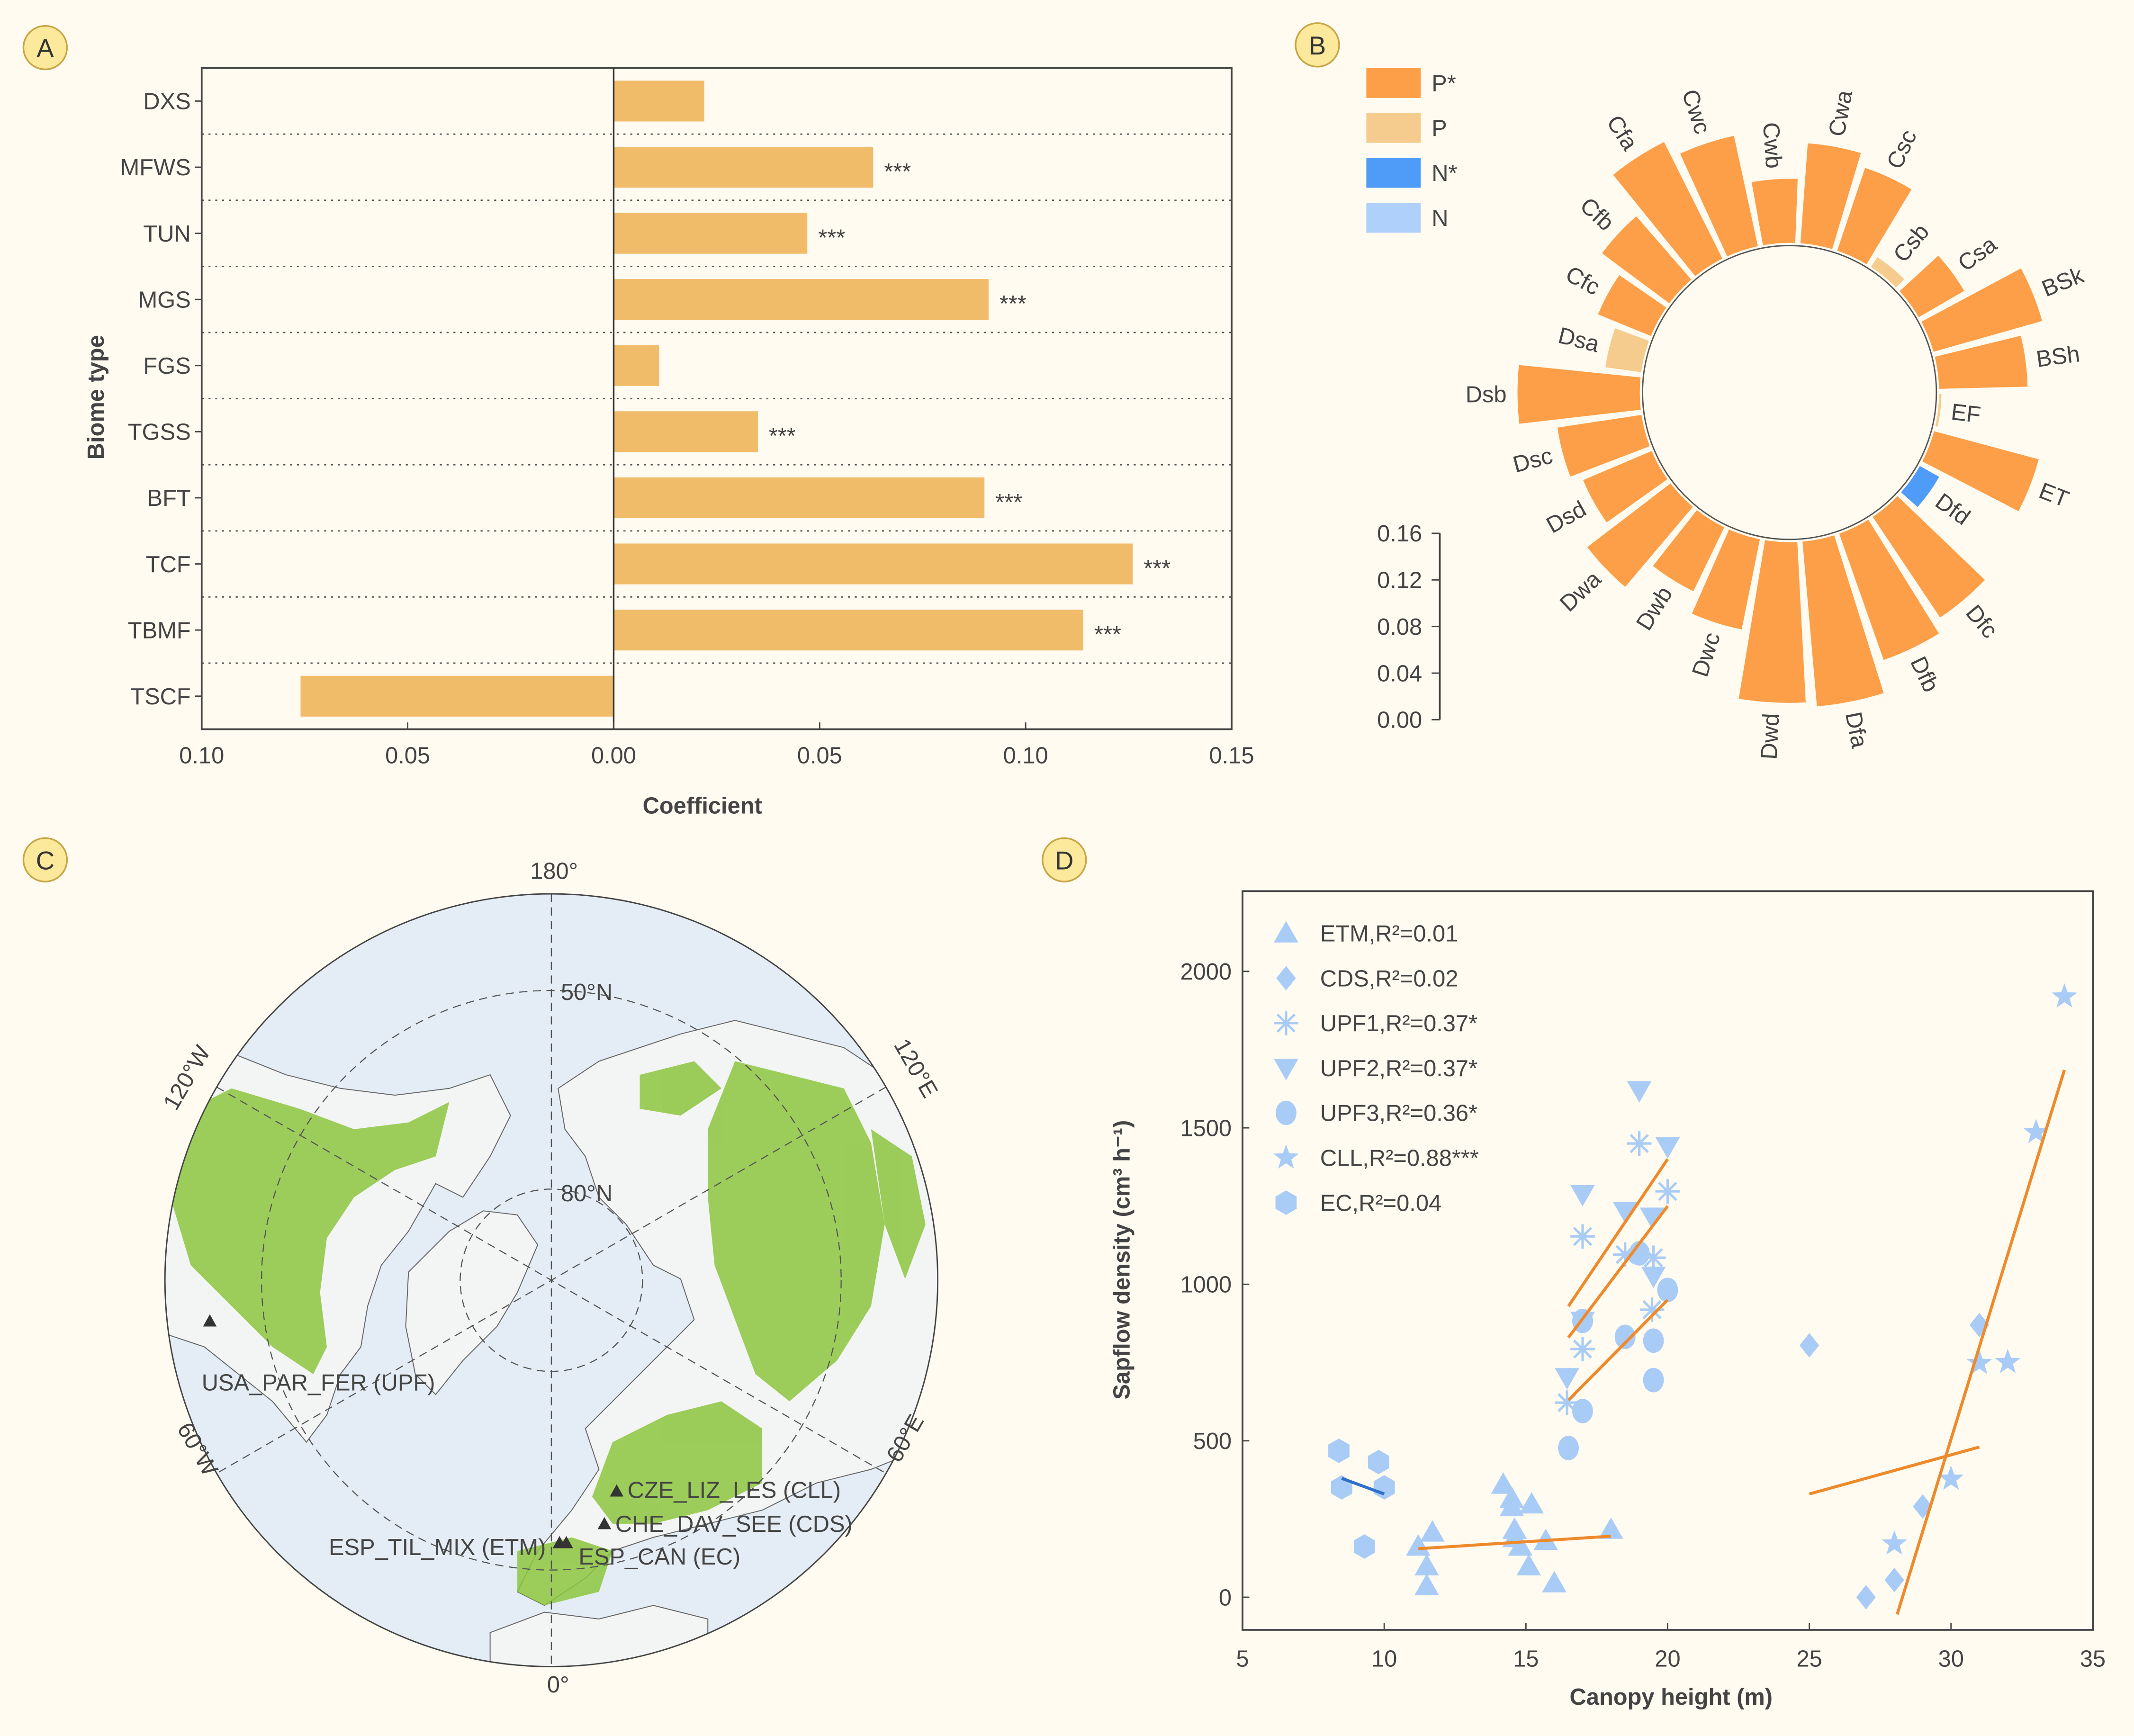 The image size is (2134, 1736). What do you see at coordinates (1398, 1068) in the screenshot?
I see `legend-label-upf2: UPF2,R²=0.37*` at bounding box center [1398, 1068].